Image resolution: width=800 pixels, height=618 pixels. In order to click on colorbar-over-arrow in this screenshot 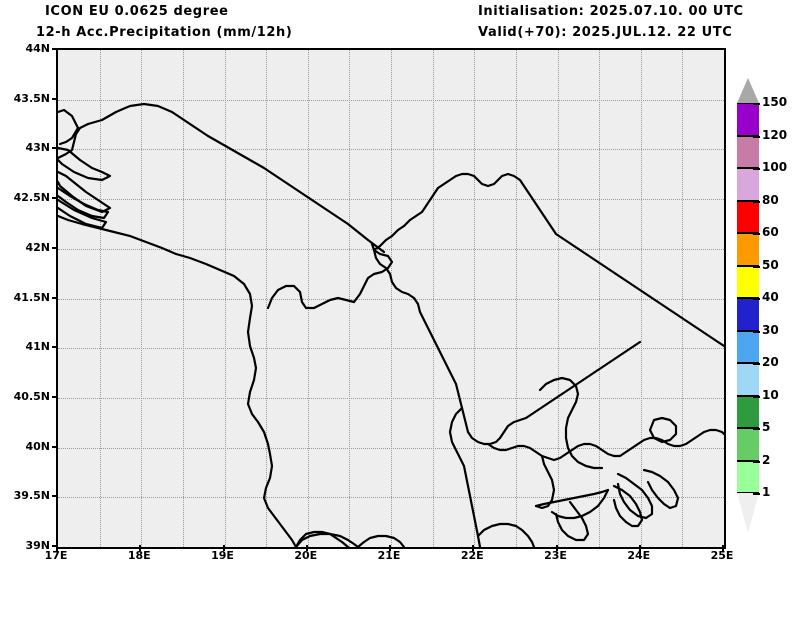, I will do `click(748, 90)`.